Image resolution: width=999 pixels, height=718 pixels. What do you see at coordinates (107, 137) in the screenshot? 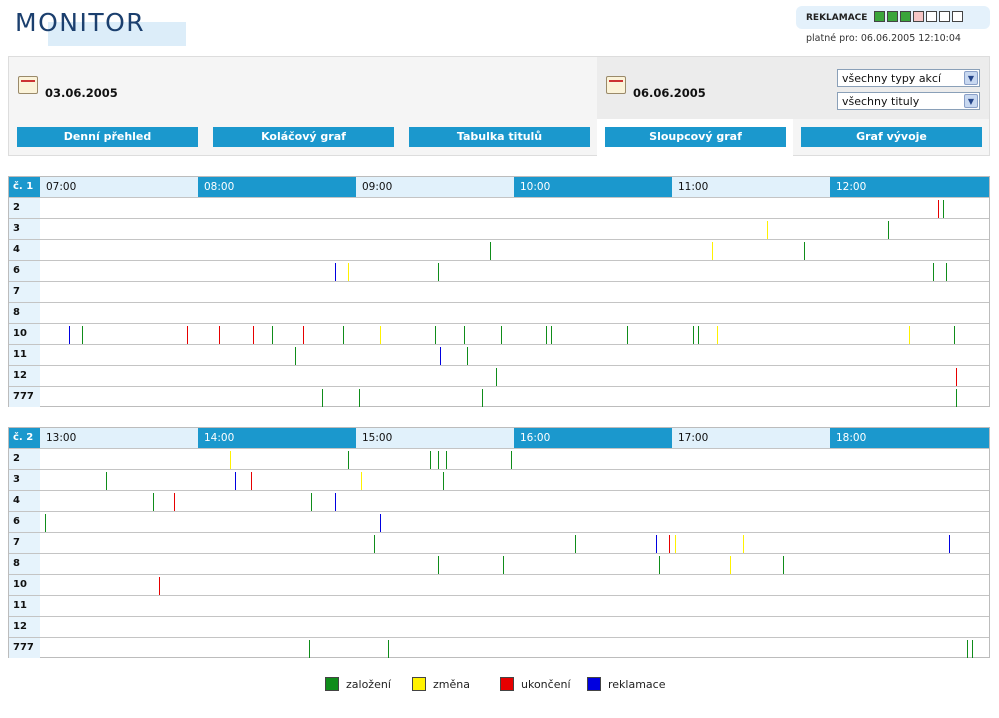
I see `nav-button-daily-overview: Denní přehled` at bounding box center [107, 137].